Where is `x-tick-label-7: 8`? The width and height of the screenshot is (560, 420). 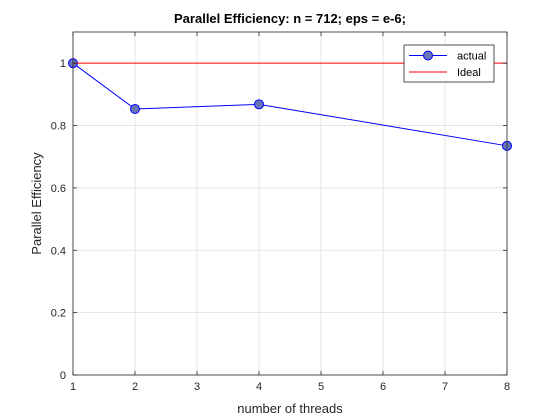
x-tick-label-7: 8 is located at coordinates (507, 387).